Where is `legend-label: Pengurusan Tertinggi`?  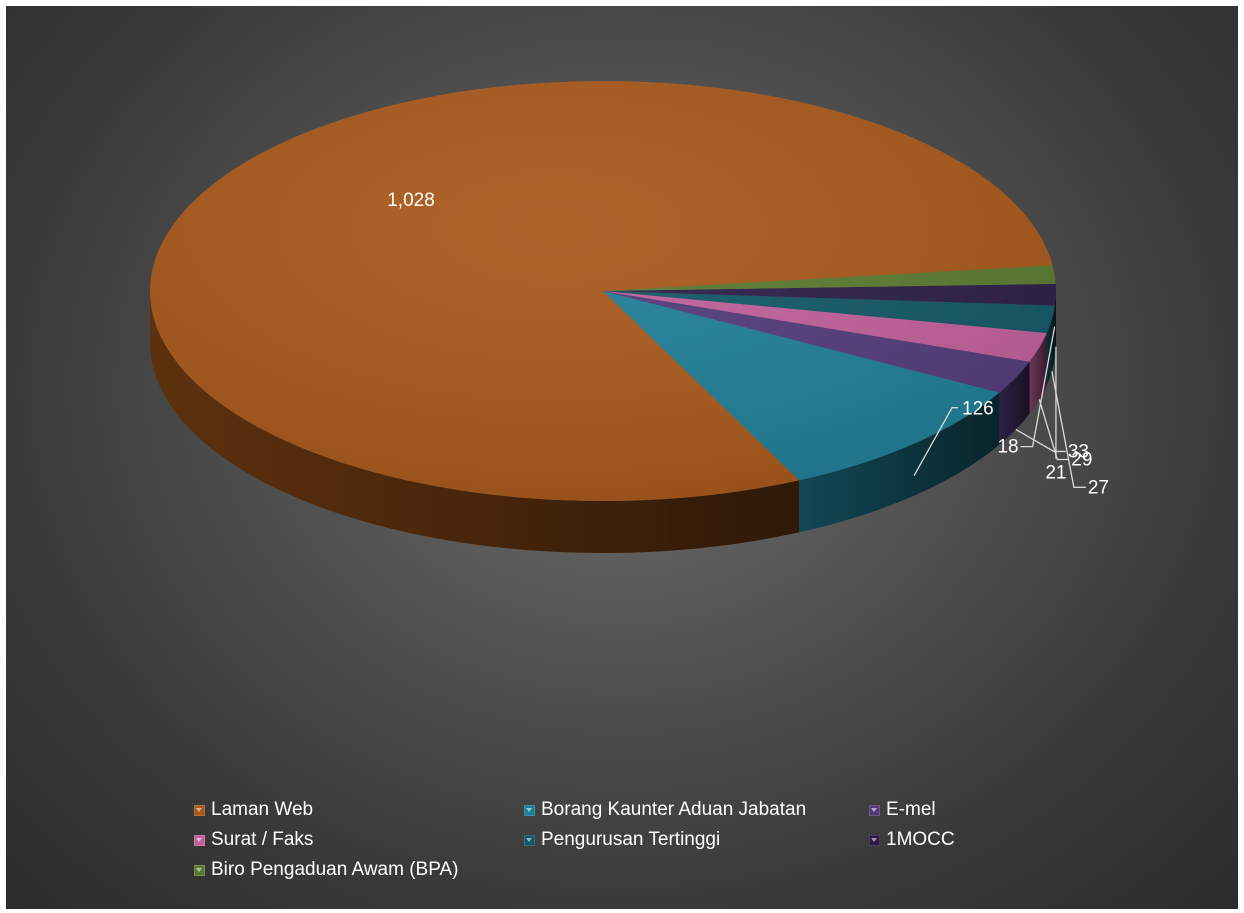
legend-label: Pengurusan Tertinggi is located at coordinates (631, 839).